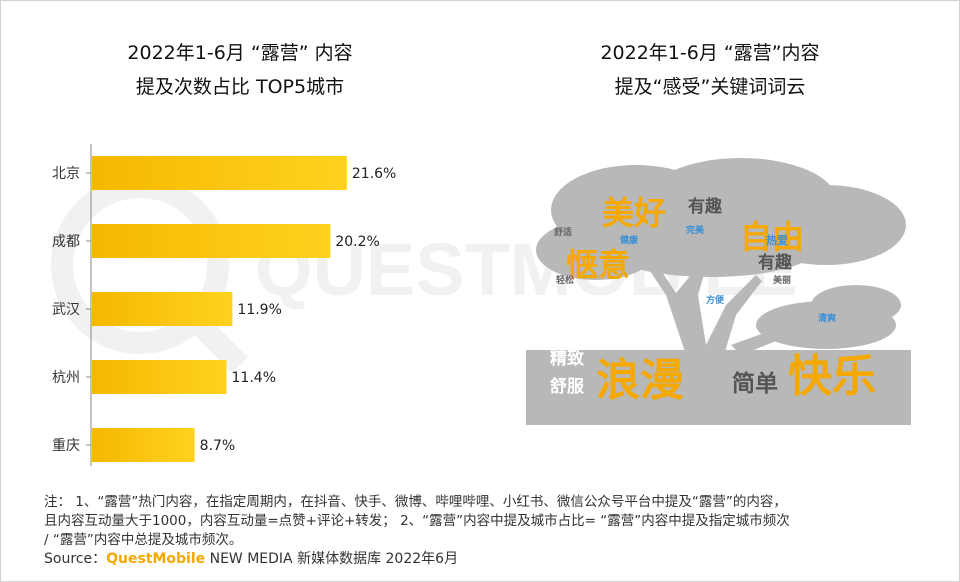 This screenshot has height=582, width=960. What do you see at coordinates (777, 240) in the screenshot?
I see `word-cloud-word: 热爱` at bounding box center [777, 240].